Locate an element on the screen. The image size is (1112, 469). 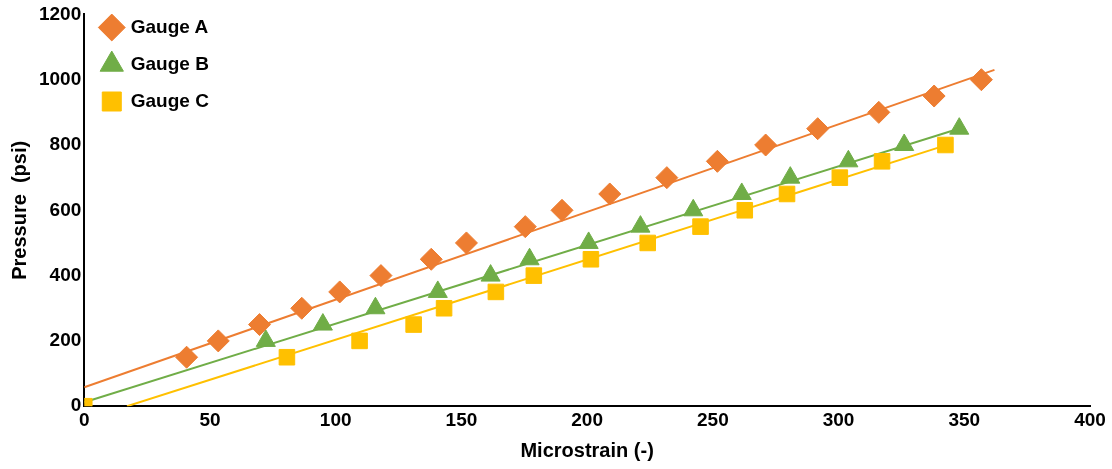
x-tick-label: 350 is located at coordinates (964, 419).